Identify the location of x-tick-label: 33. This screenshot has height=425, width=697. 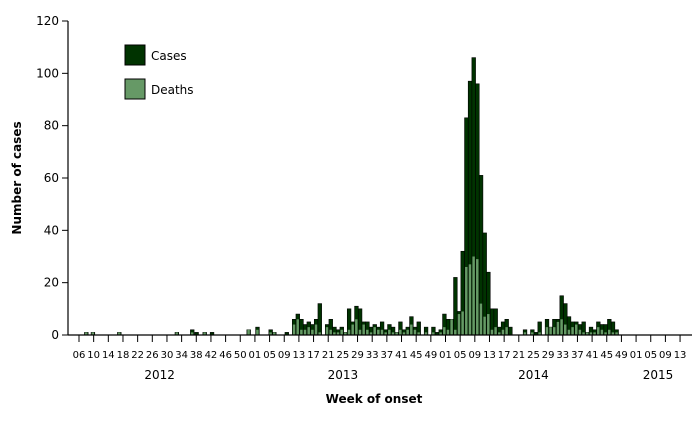
(562, 355).